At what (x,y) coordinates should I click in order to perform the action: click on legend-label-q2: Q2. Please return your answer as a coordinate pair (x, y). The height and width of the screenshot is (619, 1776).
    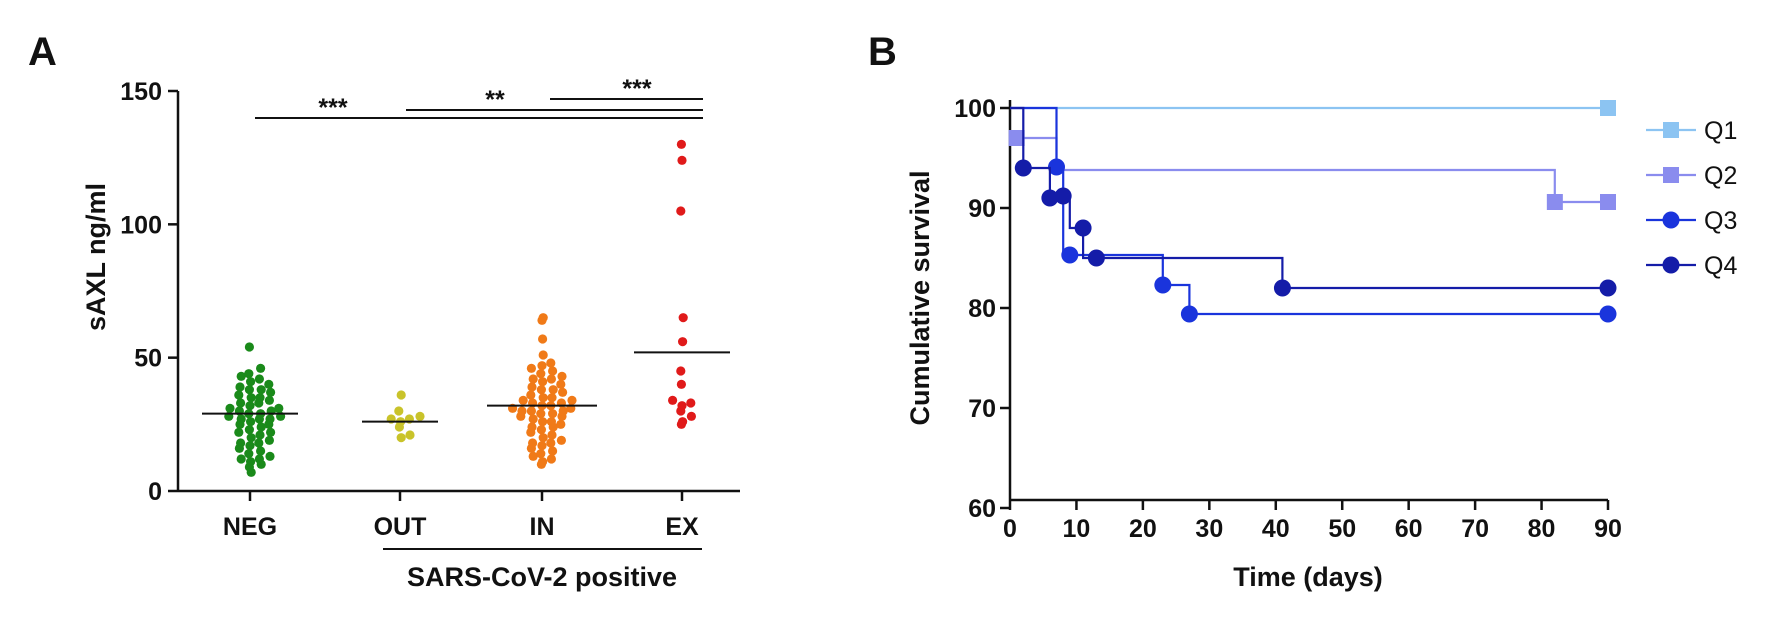
    Looking at the image, I should click on (1720, 176).